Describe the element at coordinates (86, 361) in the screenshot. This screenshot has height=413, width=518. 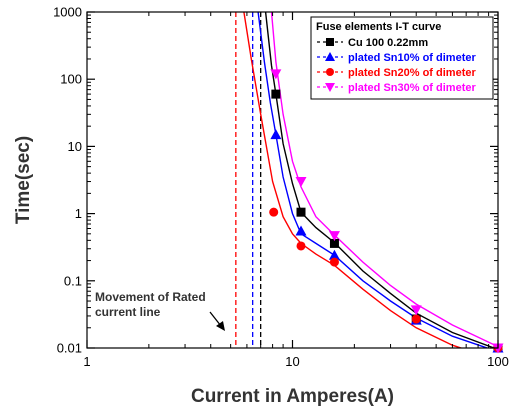
I see `x-tick-label: 1` at that location.